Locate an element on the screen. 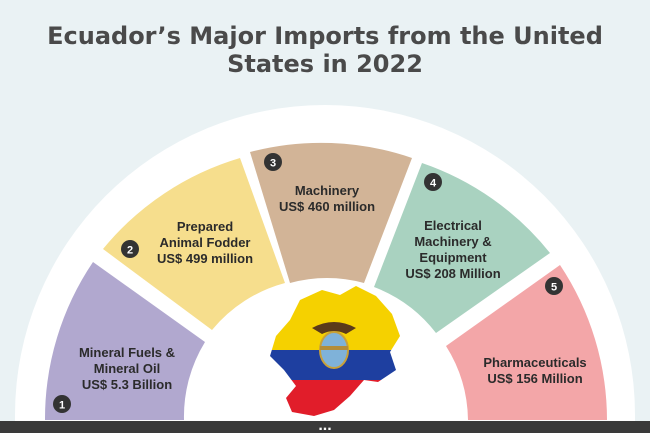  footer-bar is located at coordinates (325, 427).